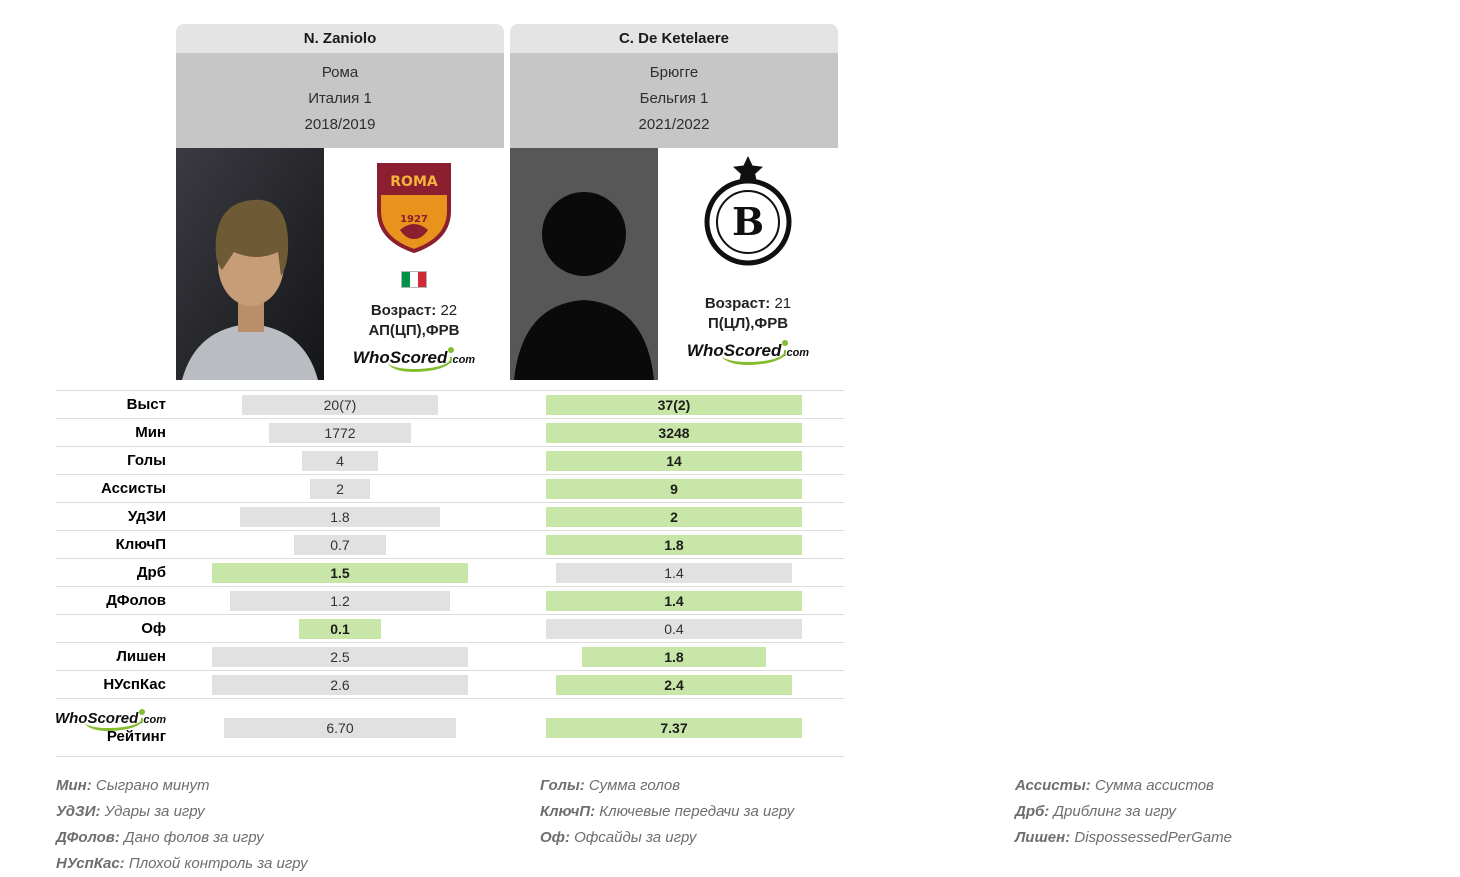  Describe the element at coordinates (737, 303) in the screenshot. I see `age-label-2: Возраст:` at that location.